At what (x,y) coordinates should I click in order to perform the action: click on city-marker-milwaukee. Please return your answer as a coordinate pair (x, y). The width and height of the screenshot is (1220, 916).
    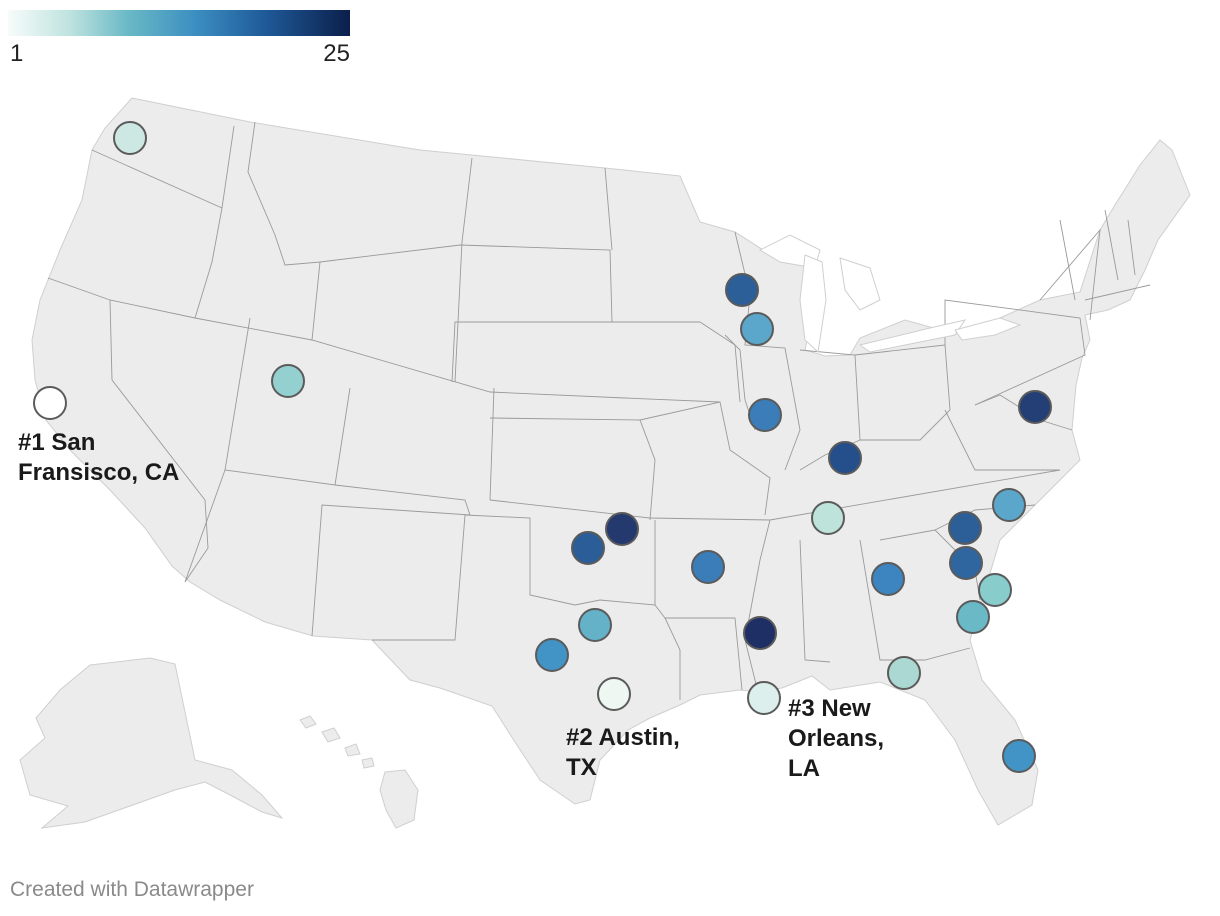
    Looking at the image, I should click on (742, 290).